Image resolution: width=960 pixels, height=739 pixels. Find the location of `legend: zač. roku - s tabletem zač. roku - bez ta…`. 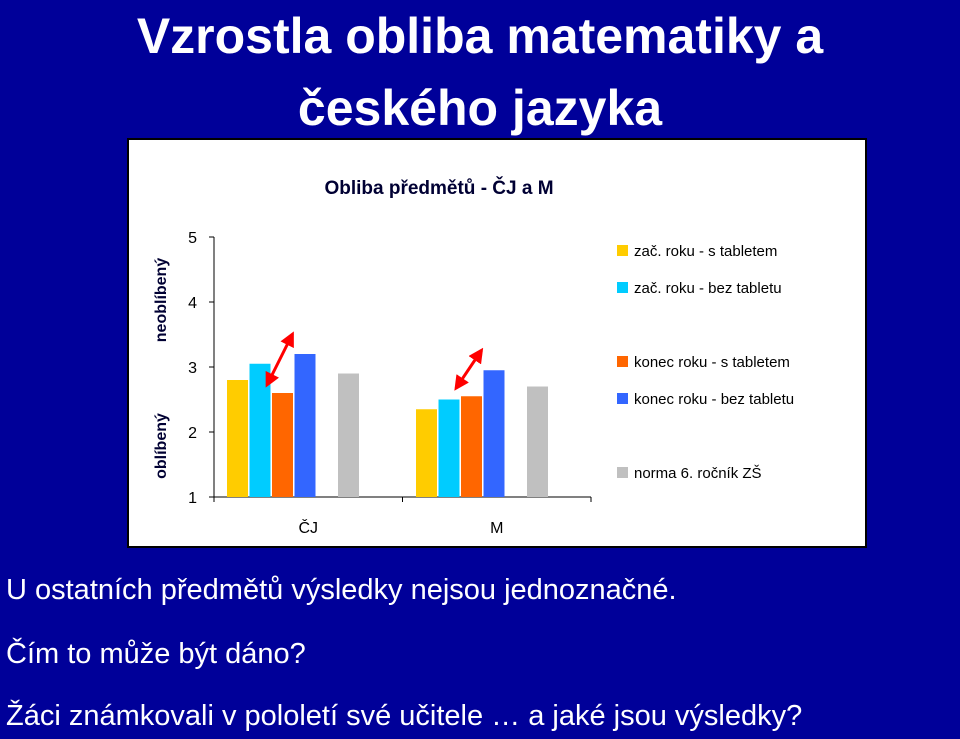

legend: zač. roku - s tabletem zač. roku - bez ta… is located at coordinates (705, 362).